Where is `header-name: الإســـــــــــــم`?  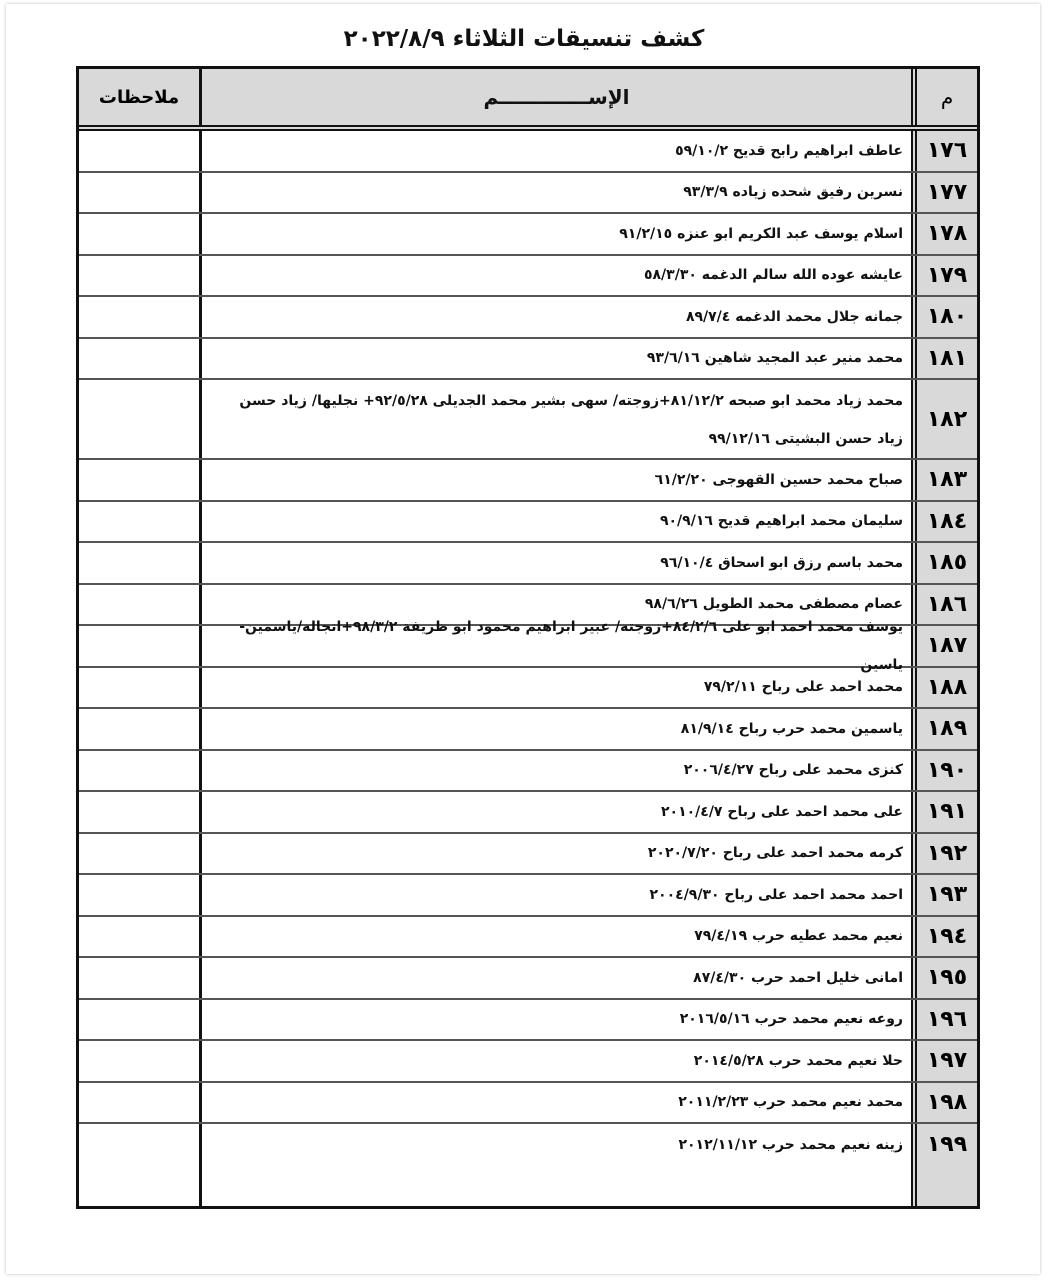 header-name: الإســـــــــــــم is located at coordinates (555, 97).